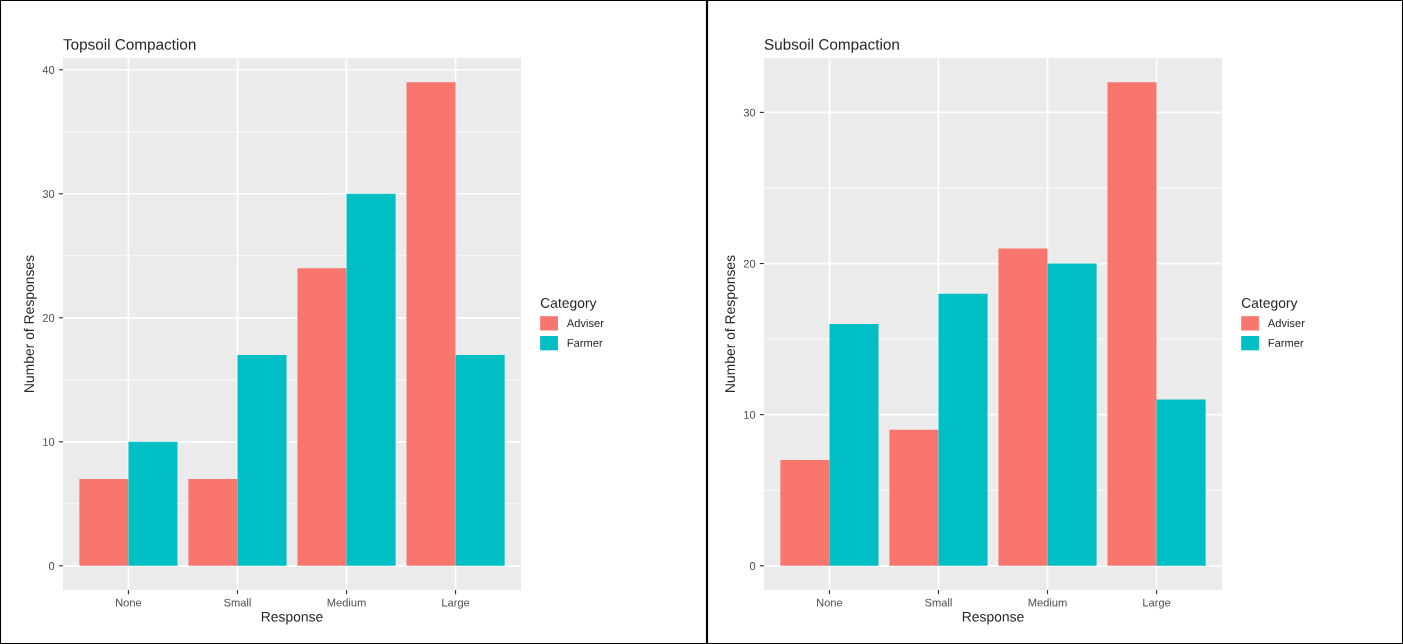 This screenshot has width=1403, height=644. Describe the element at coordinates (831, 45) in the screenshot. I see `chart-title: Subsoil Compaction` at that location.